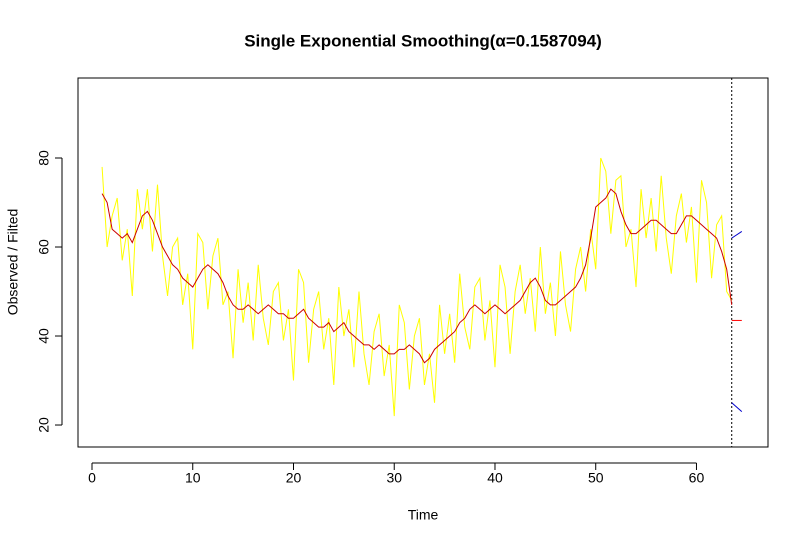  I want to click on y-axis-label: Observed / Filted, so click(13, 262).